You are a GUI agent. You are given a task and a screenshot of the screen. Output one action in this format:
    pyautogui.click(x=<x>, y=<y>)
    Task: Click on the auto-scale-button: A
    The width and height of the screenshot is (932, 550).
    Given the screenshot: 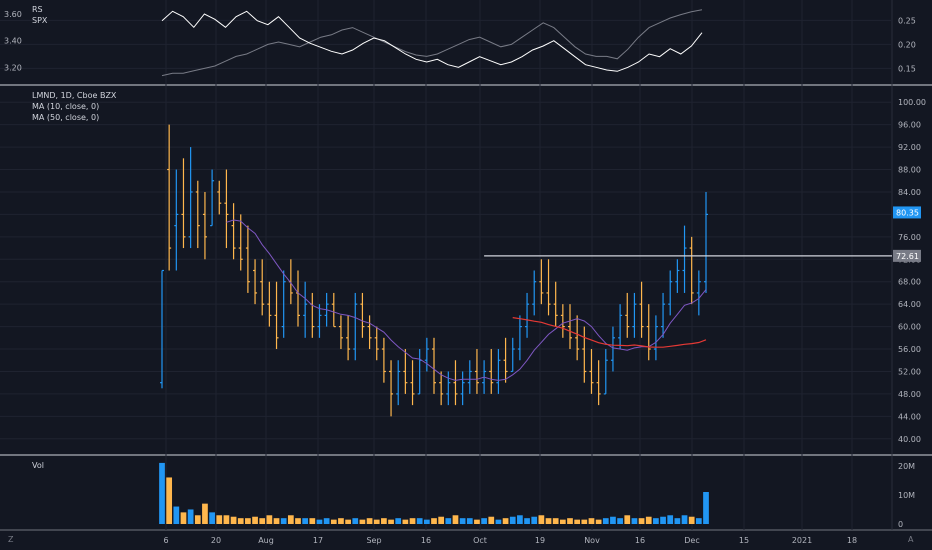 What is the action you would take?
    pyautogui.click(x=911, y=539)
    